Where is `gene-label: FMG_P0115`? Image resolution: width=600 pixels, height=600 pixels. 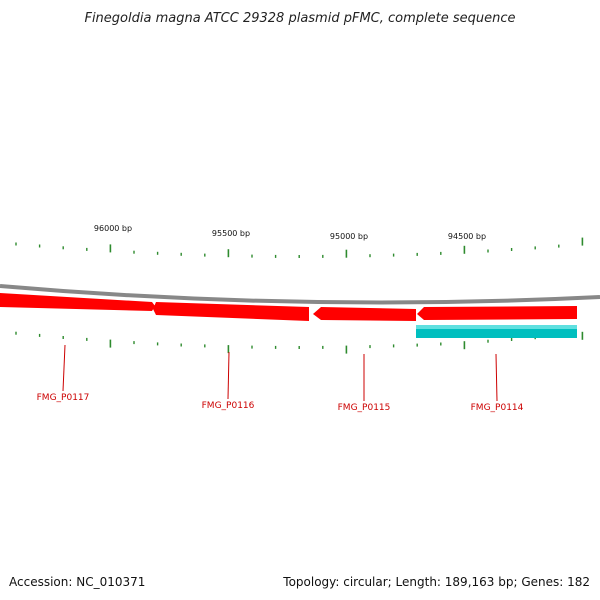 gene-label: FMG_P0115 is located at coordinates (364, 408).